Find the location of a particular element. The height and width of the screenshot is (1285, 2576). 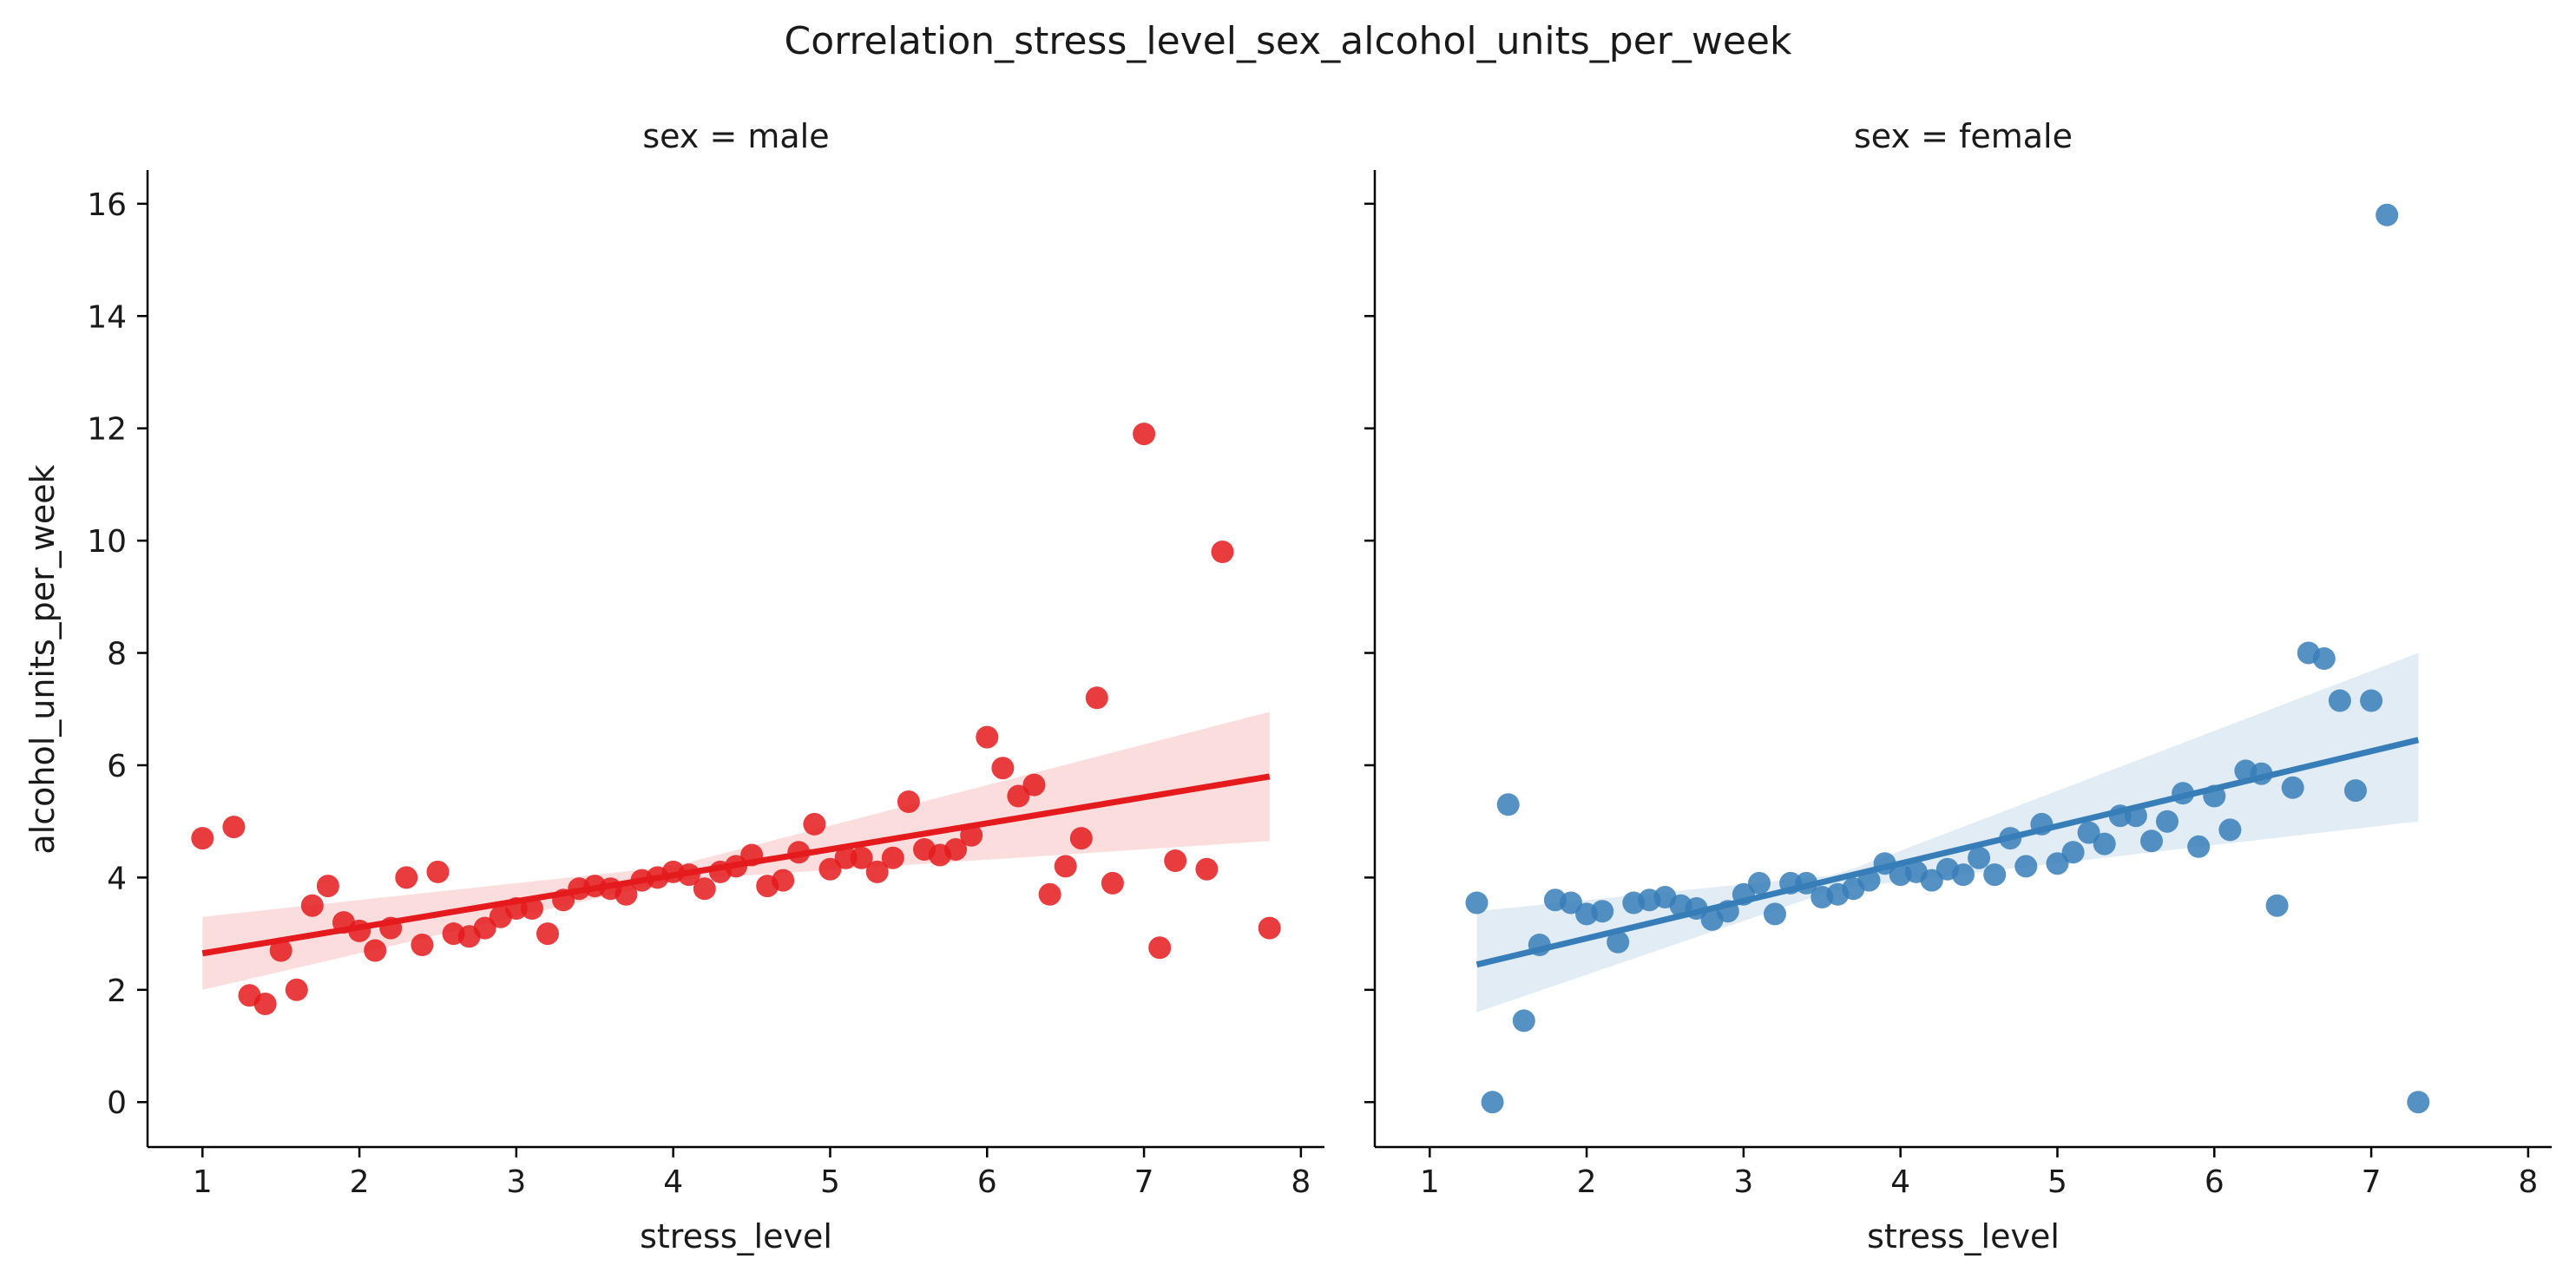

panel-male-regression-line is located at coordinates (736, 865).